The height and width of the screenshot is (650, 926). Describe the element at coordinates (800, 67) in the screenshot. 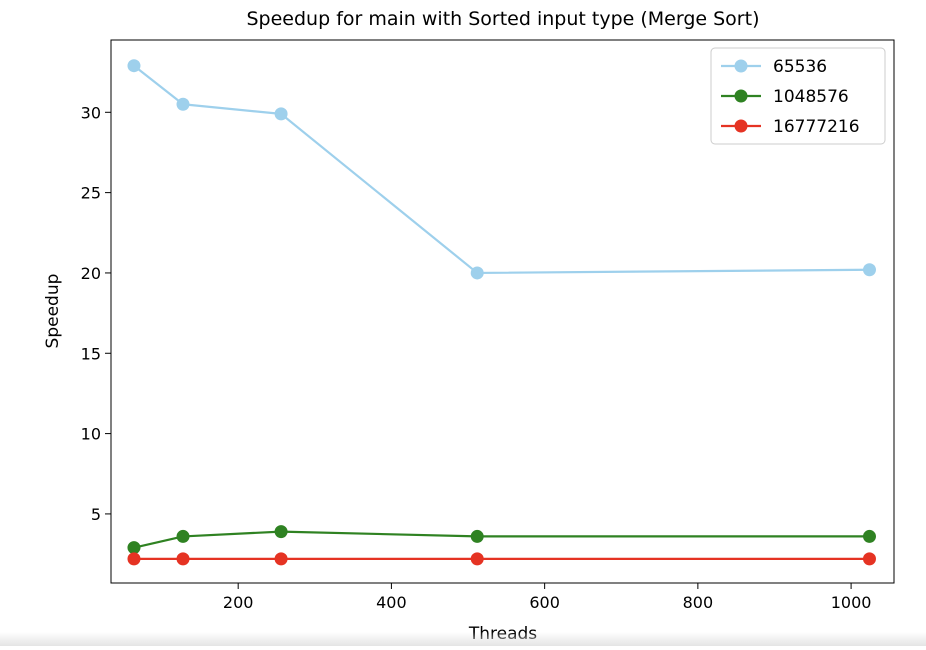

I see `legend-label: 65536` at that location.